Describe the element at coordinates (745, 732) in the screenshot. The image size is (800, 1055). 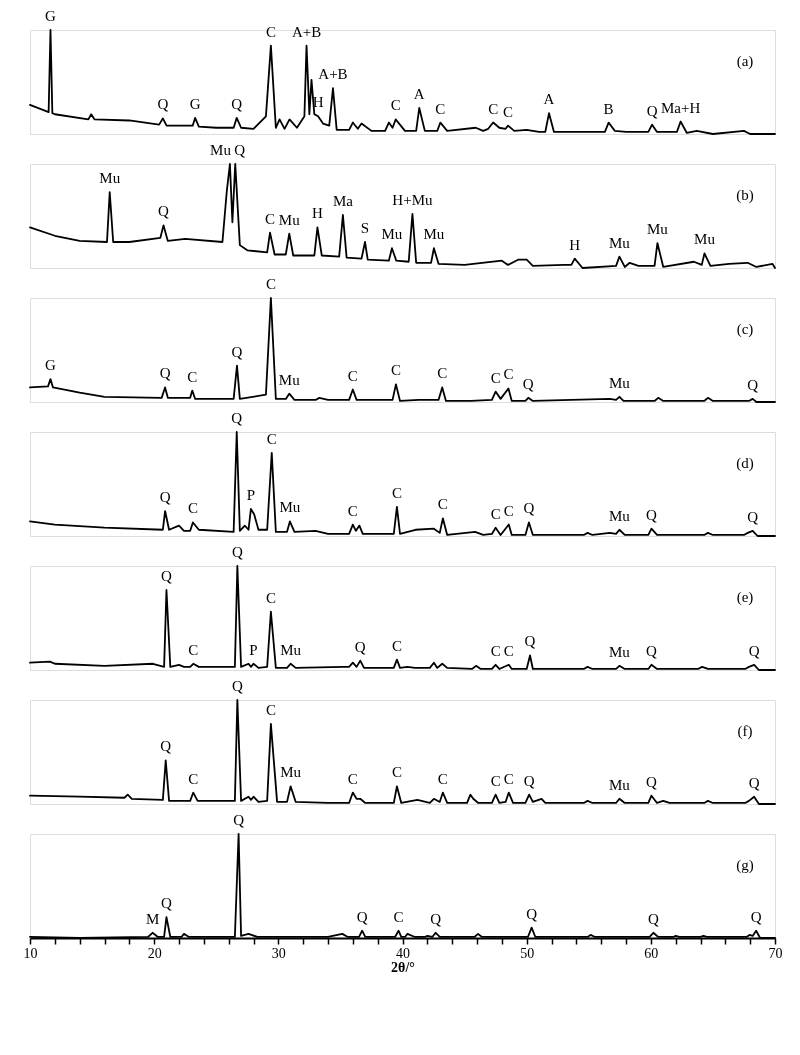
I see `annotation: (f)` at that location.